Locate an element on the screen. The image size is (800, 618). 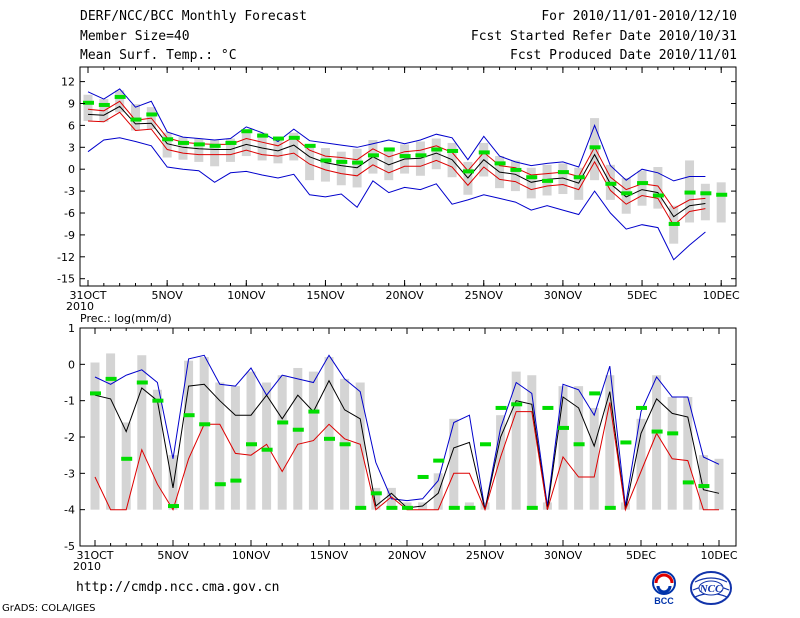
forecast-start-date: Fcst Started Refer Date 2010/10/31 is located at coordinates (603, 36).